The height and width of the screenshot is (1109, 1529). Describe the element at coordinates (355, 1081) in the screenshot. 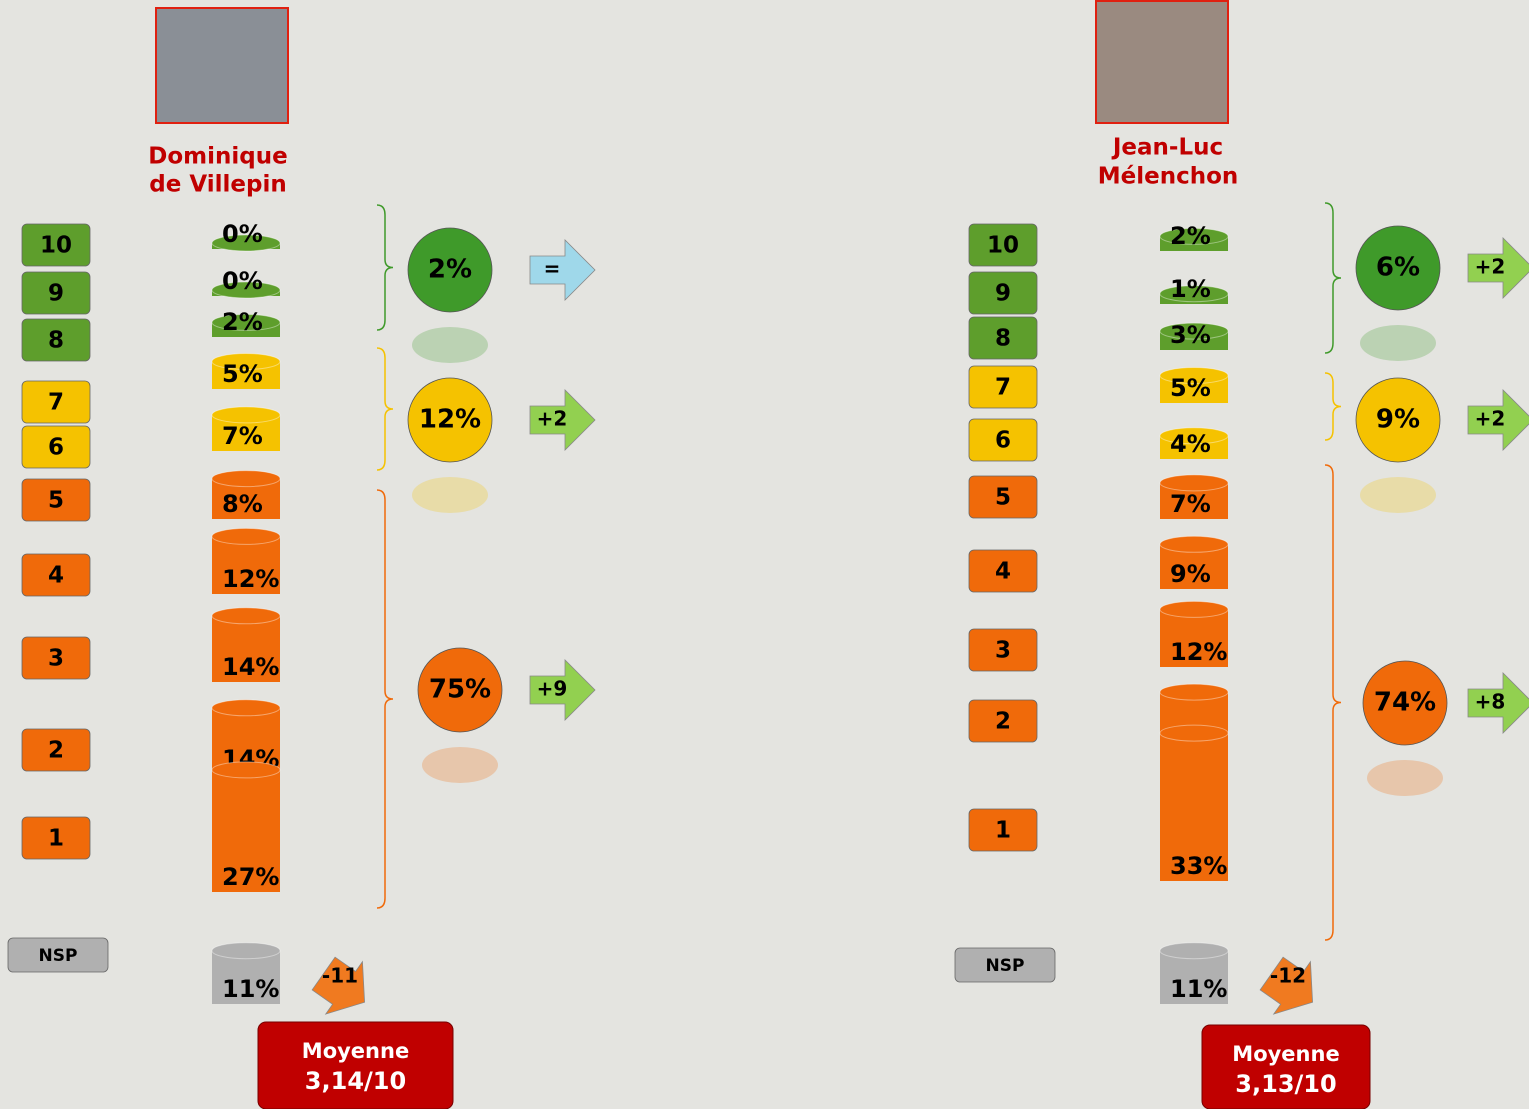

I see `mean-value: 3,14/10` at that location.